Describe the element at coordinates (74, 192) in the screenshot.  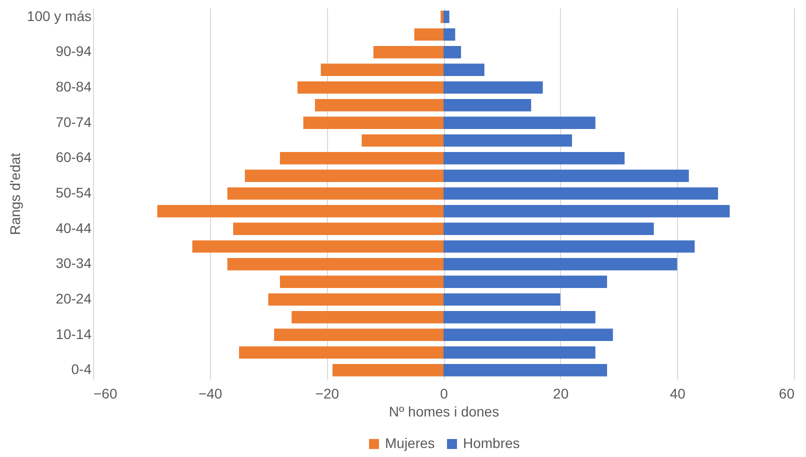
I see `y-tick-label: 50-54` at that location.